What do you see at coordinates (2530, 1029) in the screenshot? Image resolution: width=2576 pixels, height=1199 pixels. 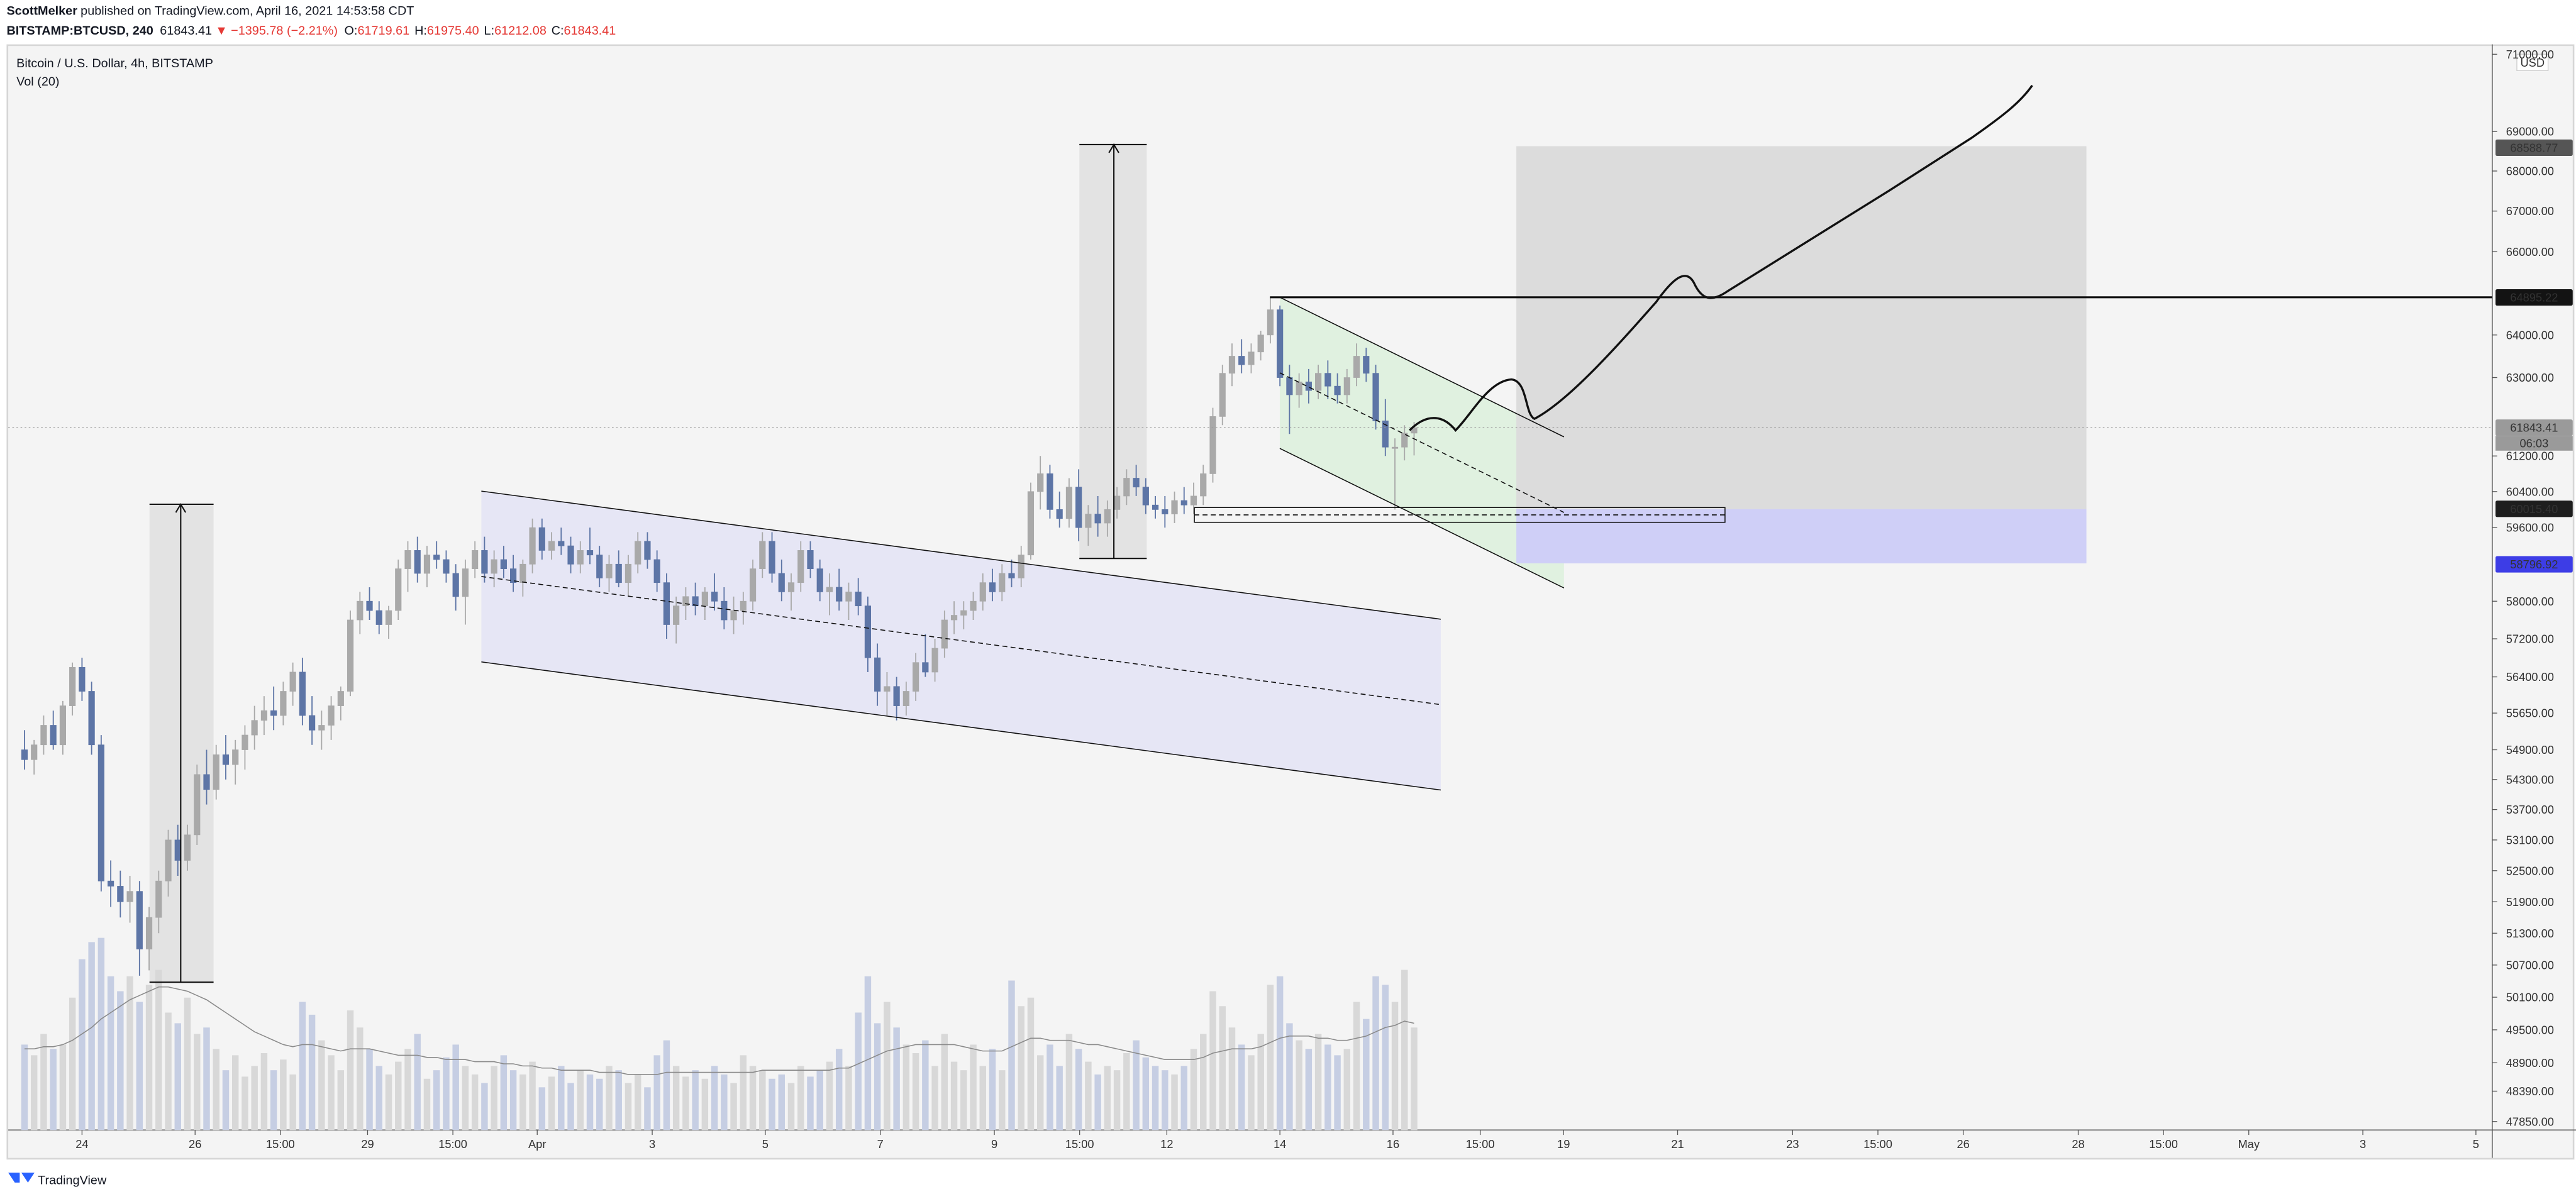 I see `y-tick-label: 49500.00` at bounding box center [2530, 1029].